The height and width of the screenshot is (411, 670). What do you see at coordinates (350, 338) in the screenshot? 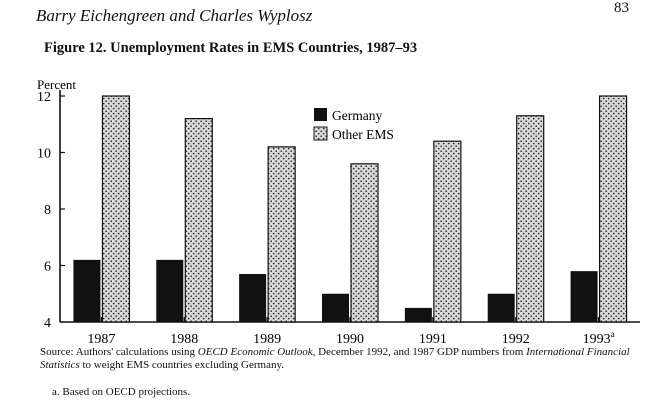
I see `x-tick-label: 1990` at bounding box center [350, 338].